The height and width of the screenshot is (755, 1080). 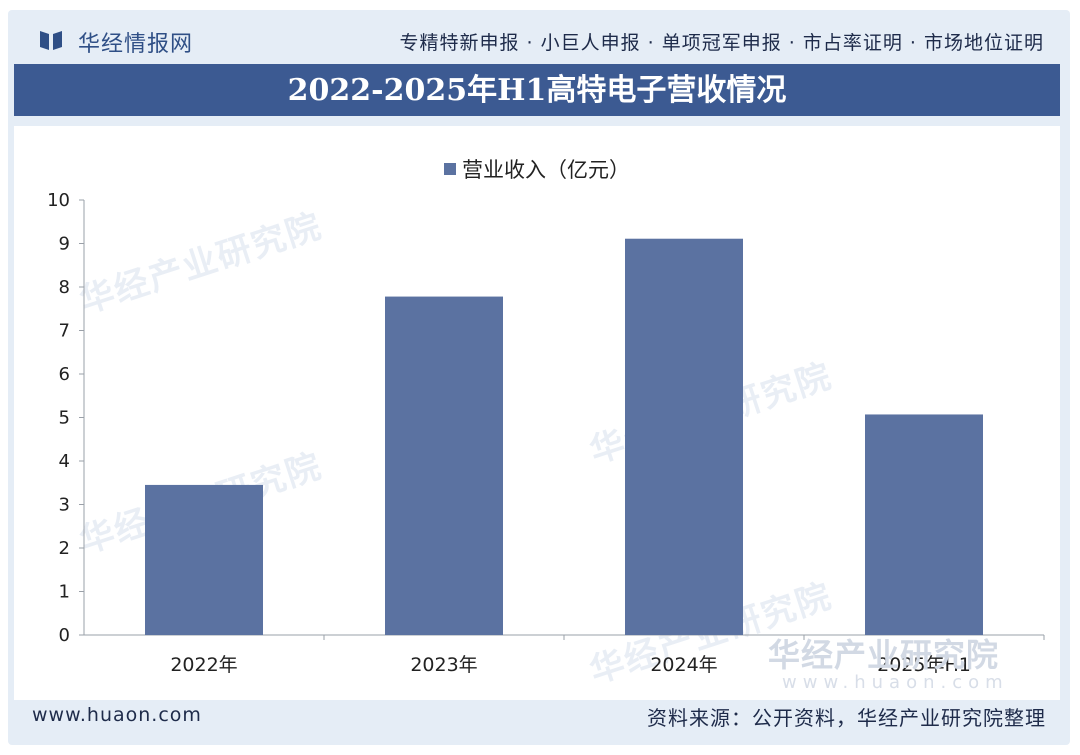 What do you see at coordinates (64, 244) in the screenshot?
I see `y-tick-label: 9` at bounding box center [64, 244].